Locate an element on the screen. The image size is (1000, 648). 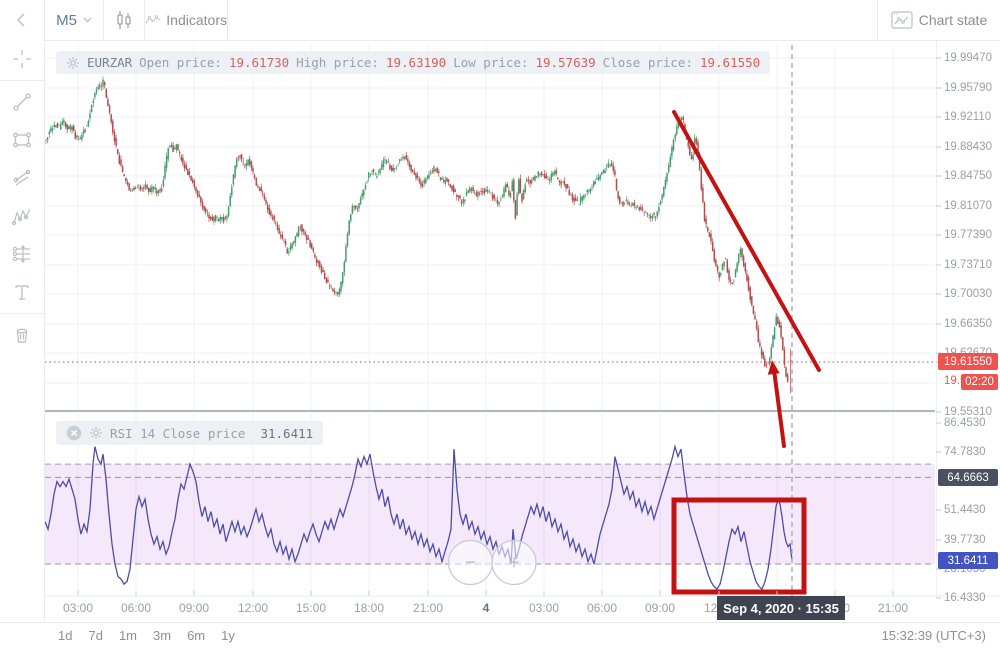
rsi-tick-label: 86.4530 is located at coordinates (965, 423).